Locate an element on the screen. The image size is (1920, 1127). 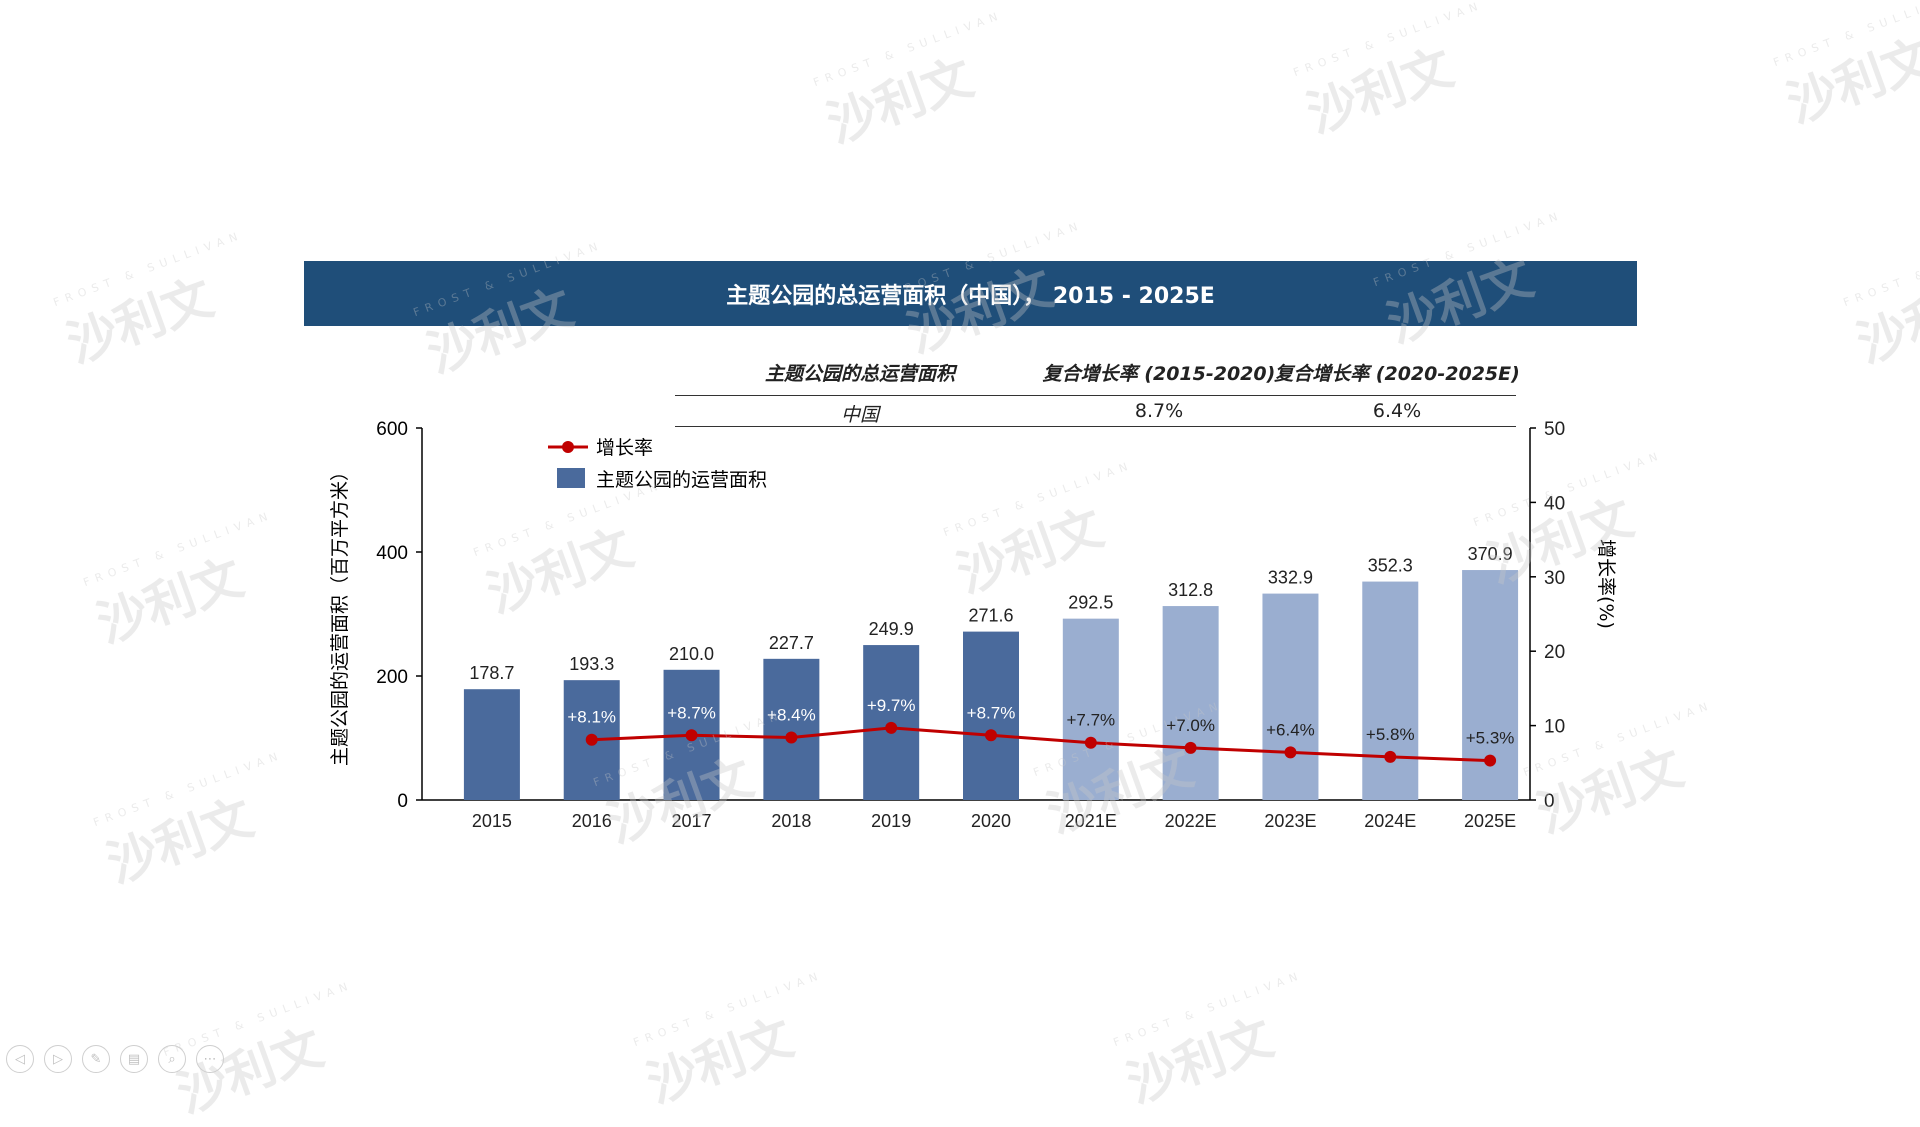
y2-tick-label: 30 is located at coordinates (1554, 578).